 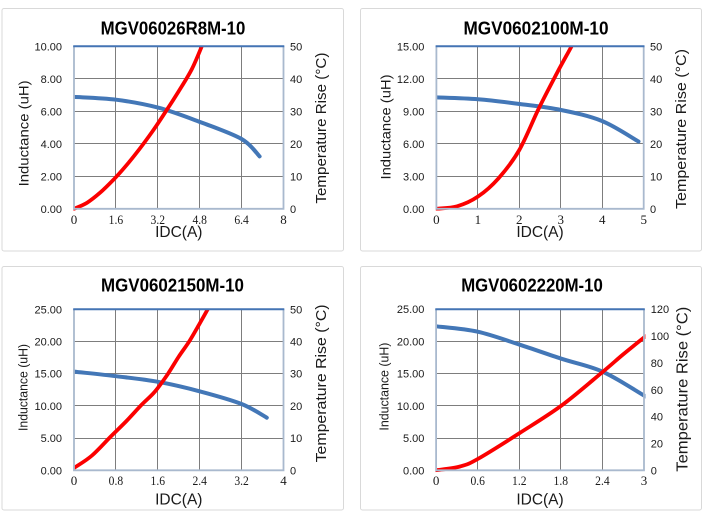 I want to click on svg-text: 4.00, so click(x=51, y=145).